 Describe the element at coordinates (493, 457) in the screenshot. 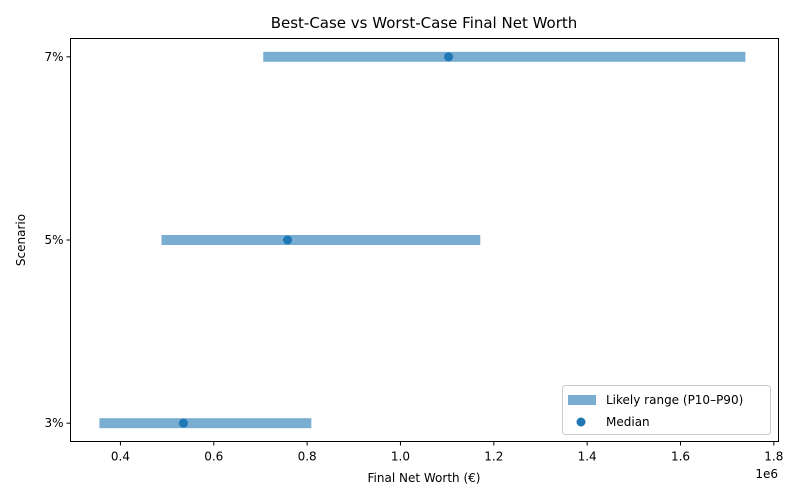

I see `x-tick-label: 1.2` at that location.